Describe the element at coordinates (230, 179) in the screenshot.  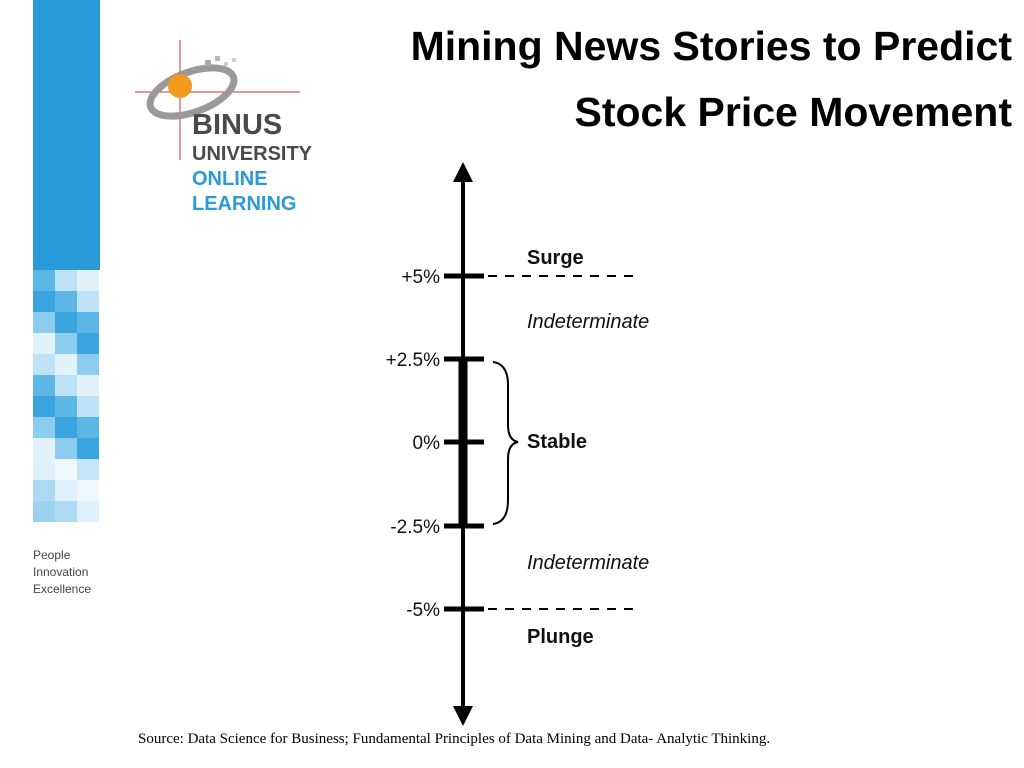
I see `logo-line: ONLINE` at that location.